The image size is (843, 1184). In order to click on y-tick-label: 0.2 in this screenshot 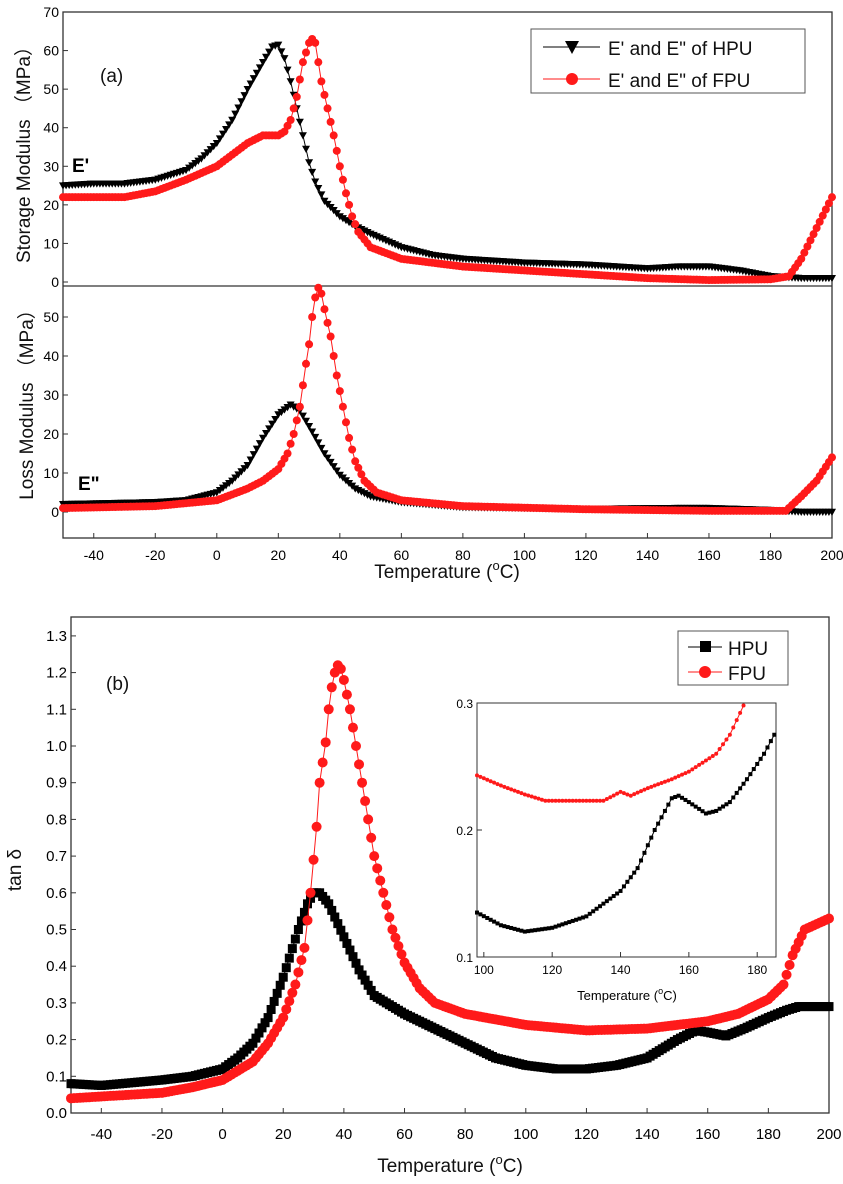, I will do `click(464, 831)`.